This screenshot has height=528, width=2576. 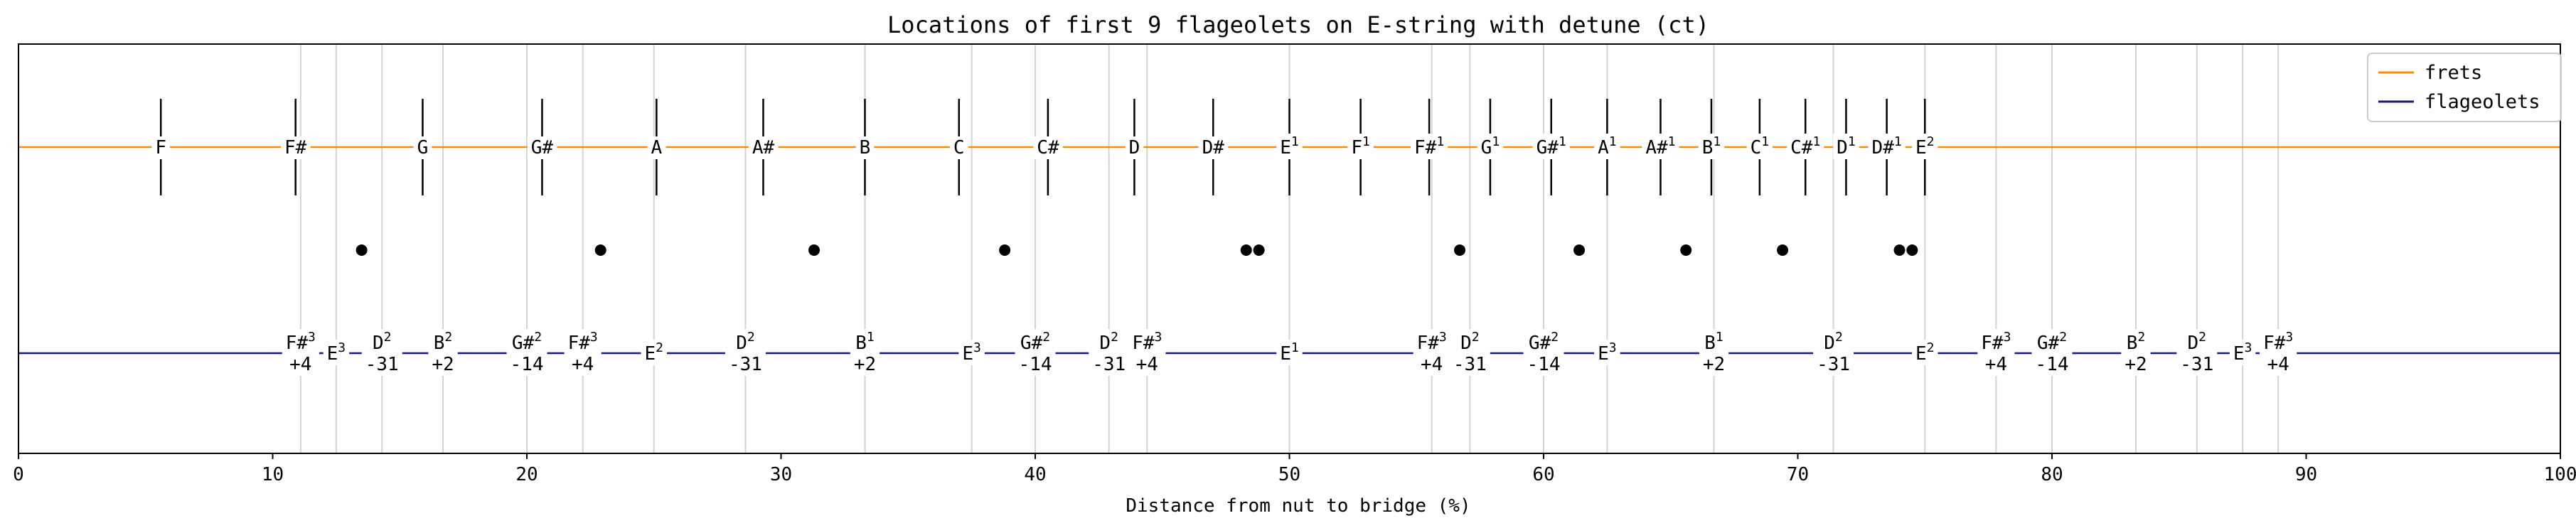 I want to click on x-tick-label: 60, so click(x=1543, y=474).